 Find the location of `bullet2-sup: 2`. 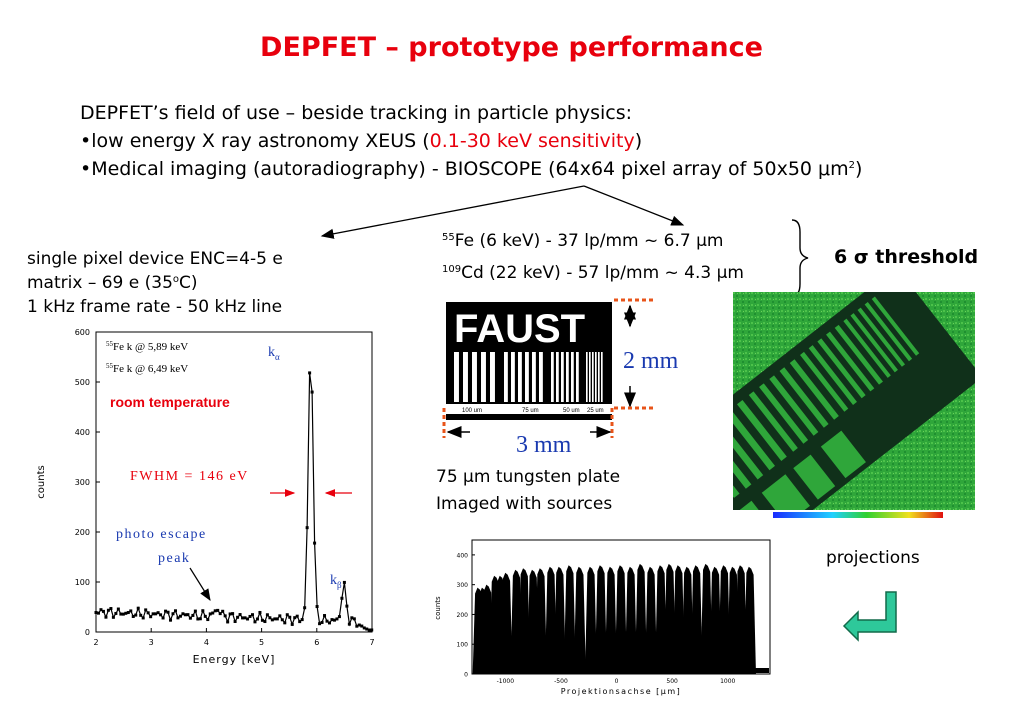

bullet2-sup: 2 is located at coordinates (852, 165).